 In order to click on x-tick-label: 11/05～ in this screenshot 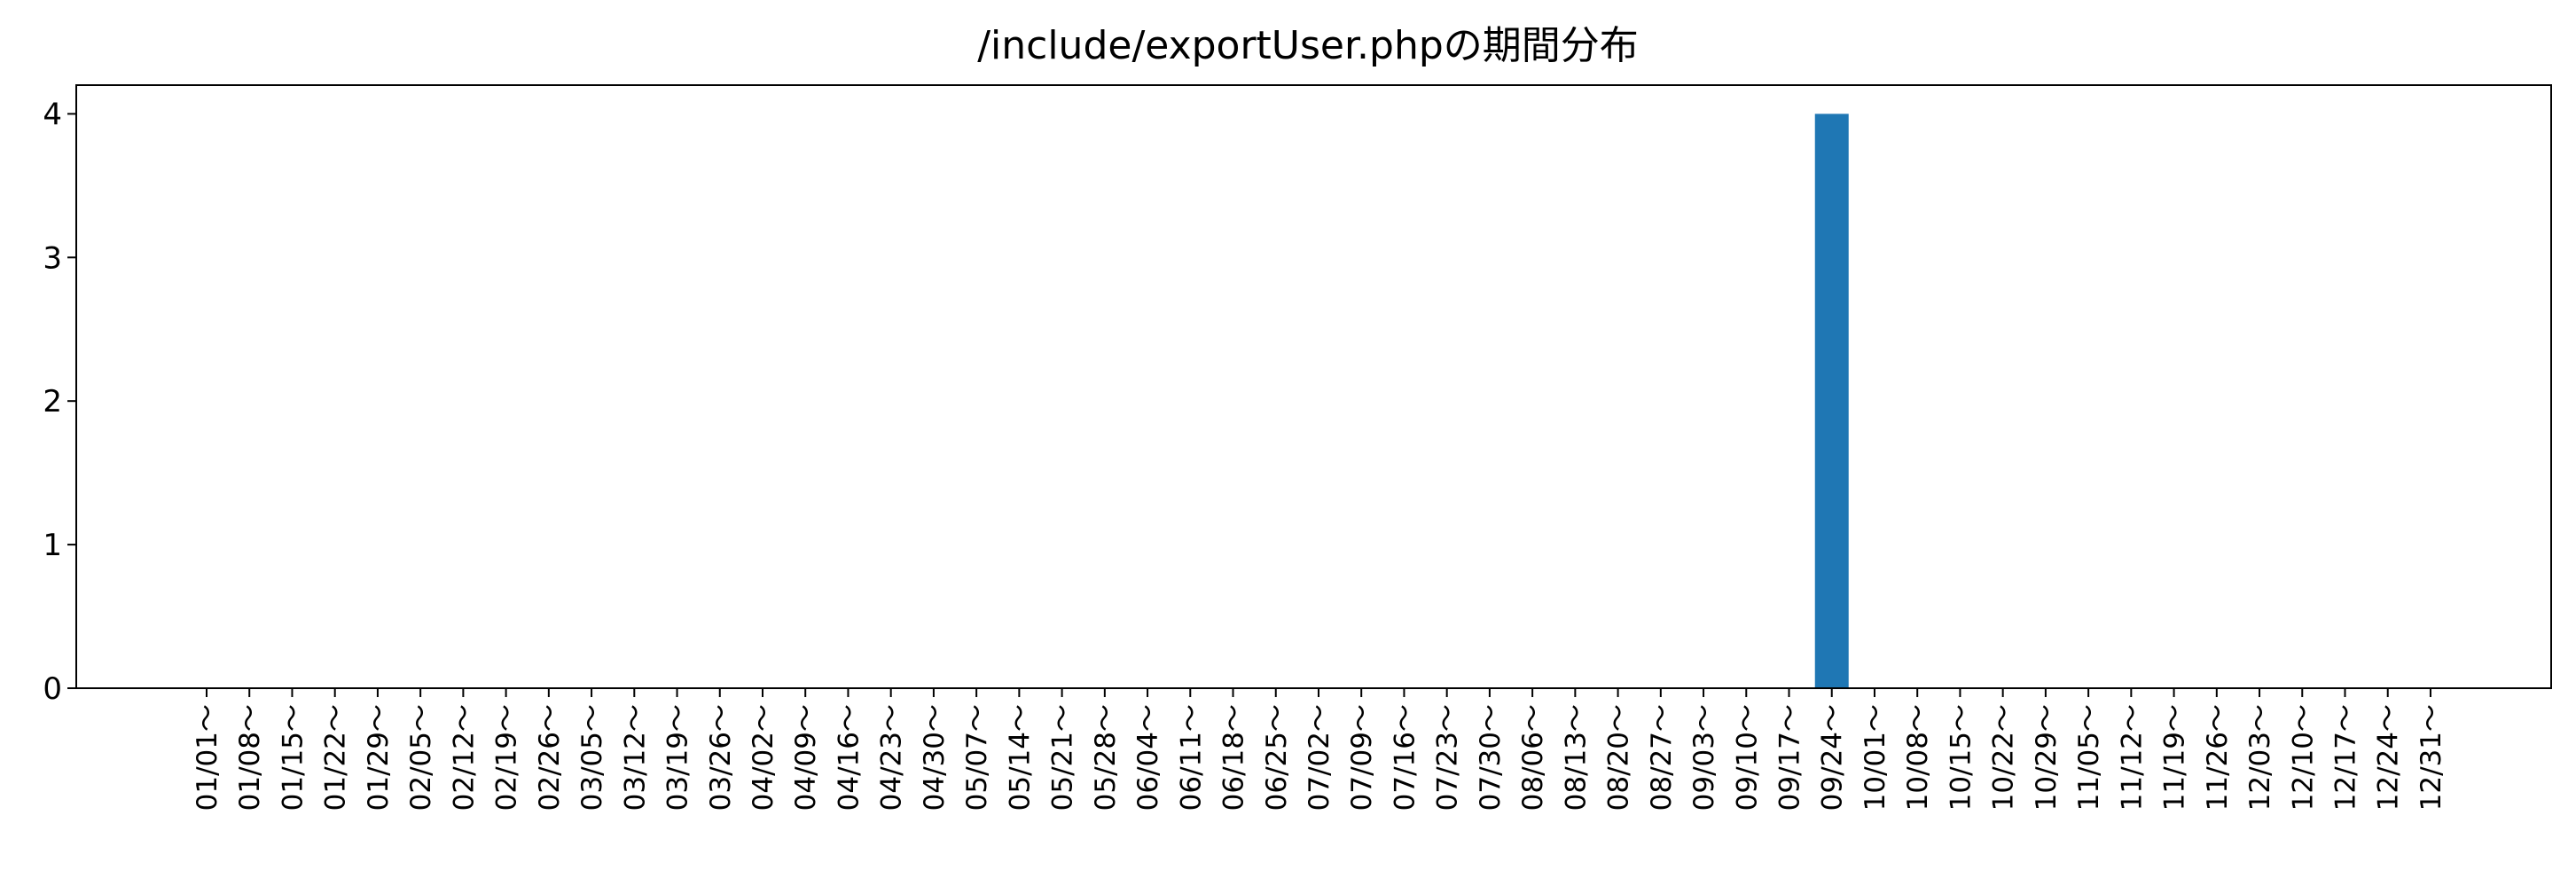, I will do `click(2089, 758)`.